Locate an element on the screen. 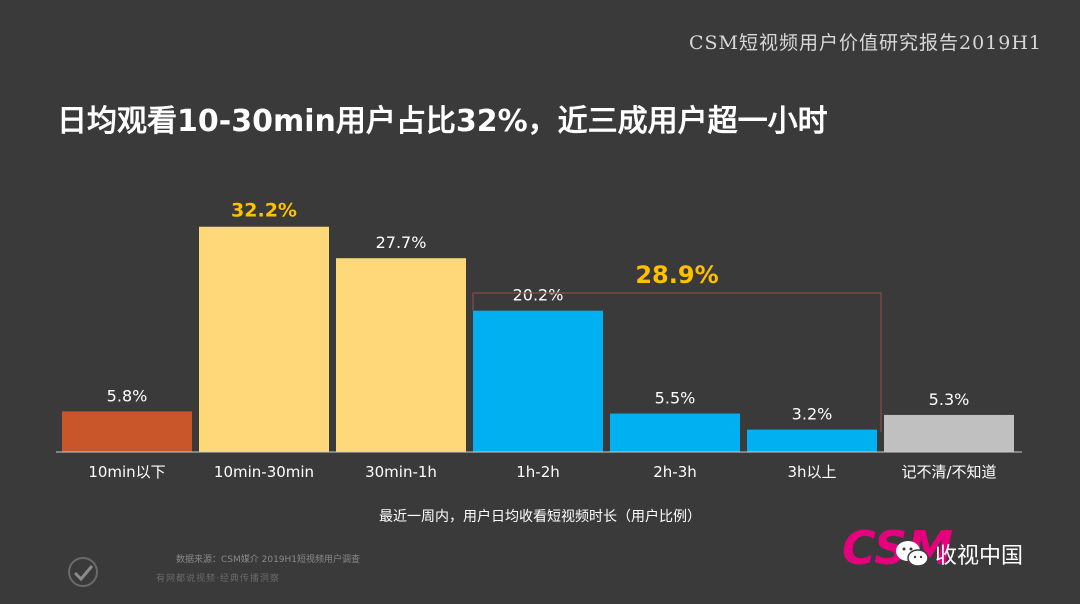 This screenshot has width=1080, height=604. category-label-3: 30min-1h is located at coordinates (401, 472).